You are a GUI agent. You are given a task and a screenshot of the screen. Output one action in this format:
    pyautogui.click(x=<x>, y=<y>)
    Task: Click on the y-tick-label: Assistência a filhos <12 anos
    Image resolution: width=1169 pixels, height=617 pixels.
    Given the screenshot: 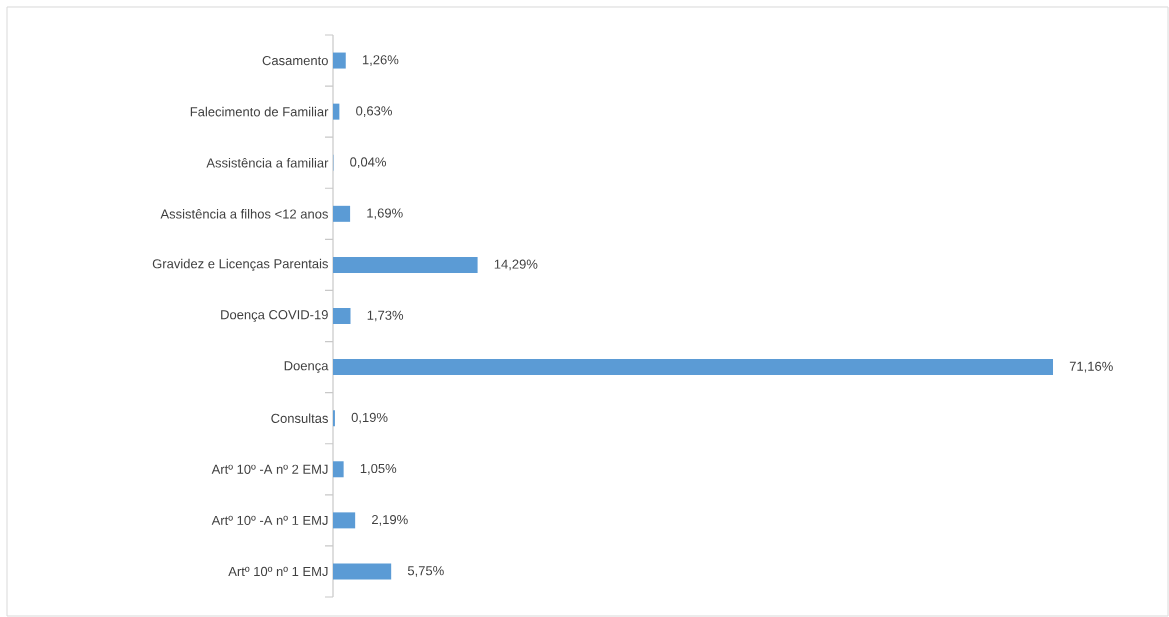 What is the action you would take?
    pyautogui.click(x=244, y=214)
    